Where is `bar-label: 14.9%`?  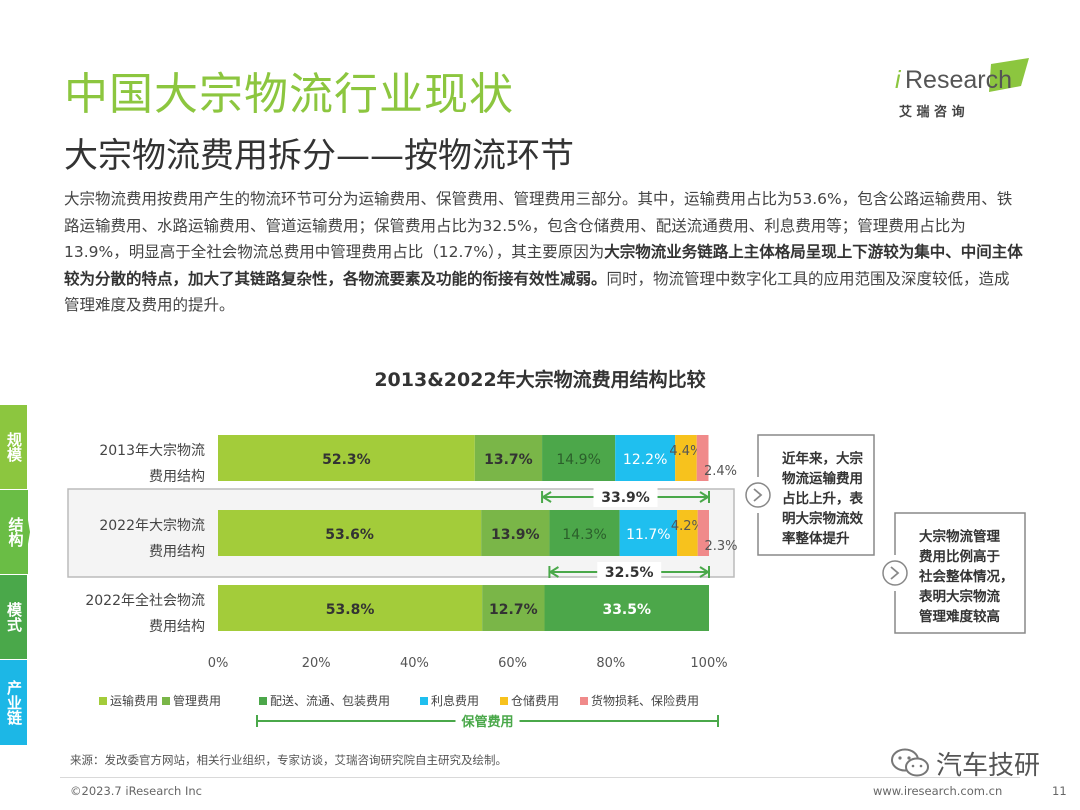
bar-label: 14.9% is located at coordinates (578, 460).